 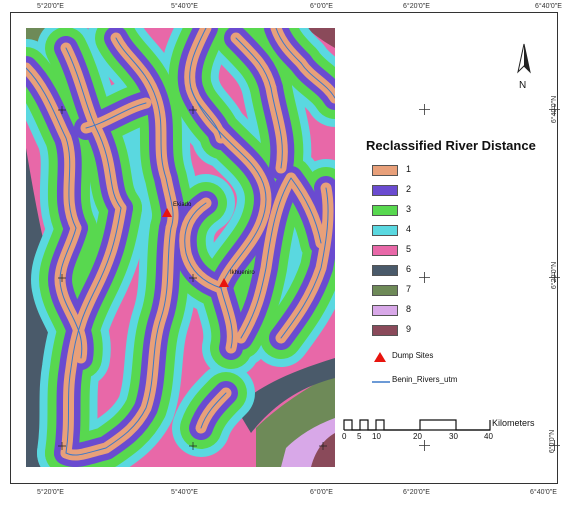 What do you see at coordinates (184, 492) in the screenshot?
I see `lon-tick-bottom-2: 5°40'0"E` at bounding box center [184, 492].